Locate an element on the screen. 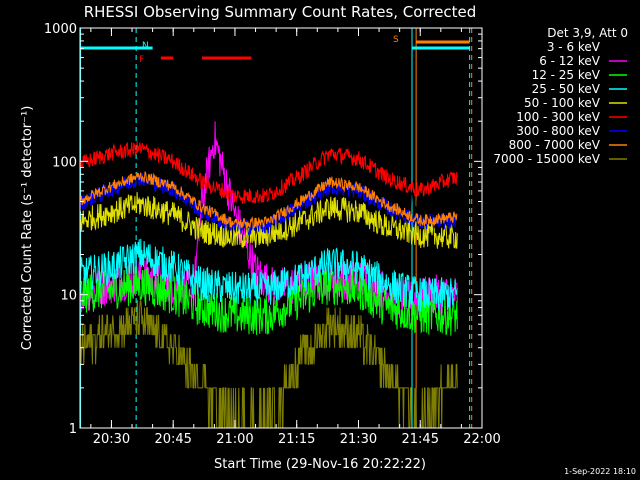 The height and width of the screenshot is (480, 640). y-tick-label: 1000 is located at coordinates (60, 29).